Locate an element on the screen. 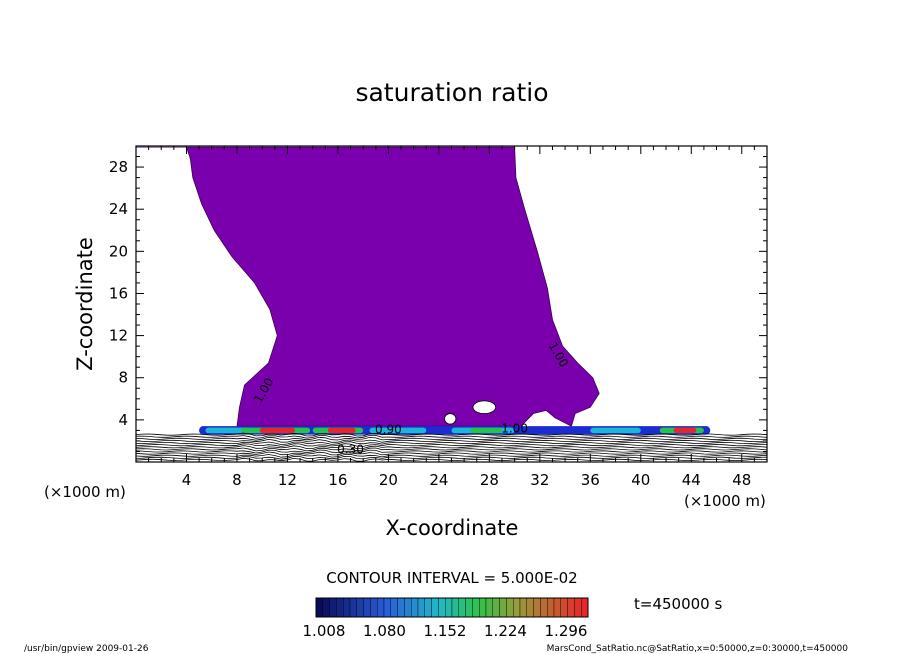 Image resolution: width=904 pixels, height=654 pixels. x-unit-note-left: (×1000 m) is located at coordinates (85, 492).